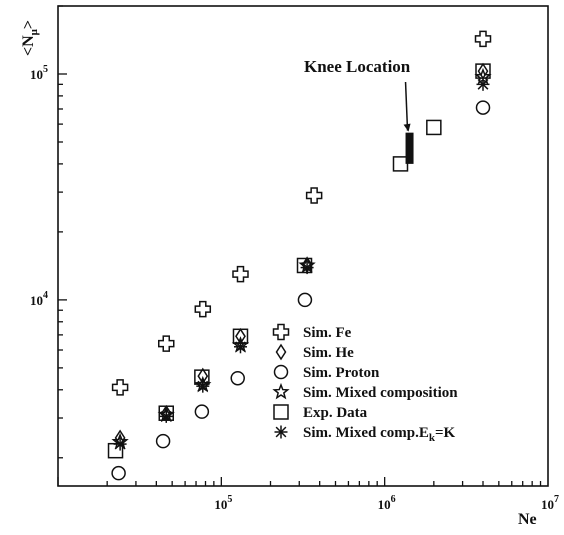  I want to click on legend-label-main: Sim. Fe, so click(327, 333).